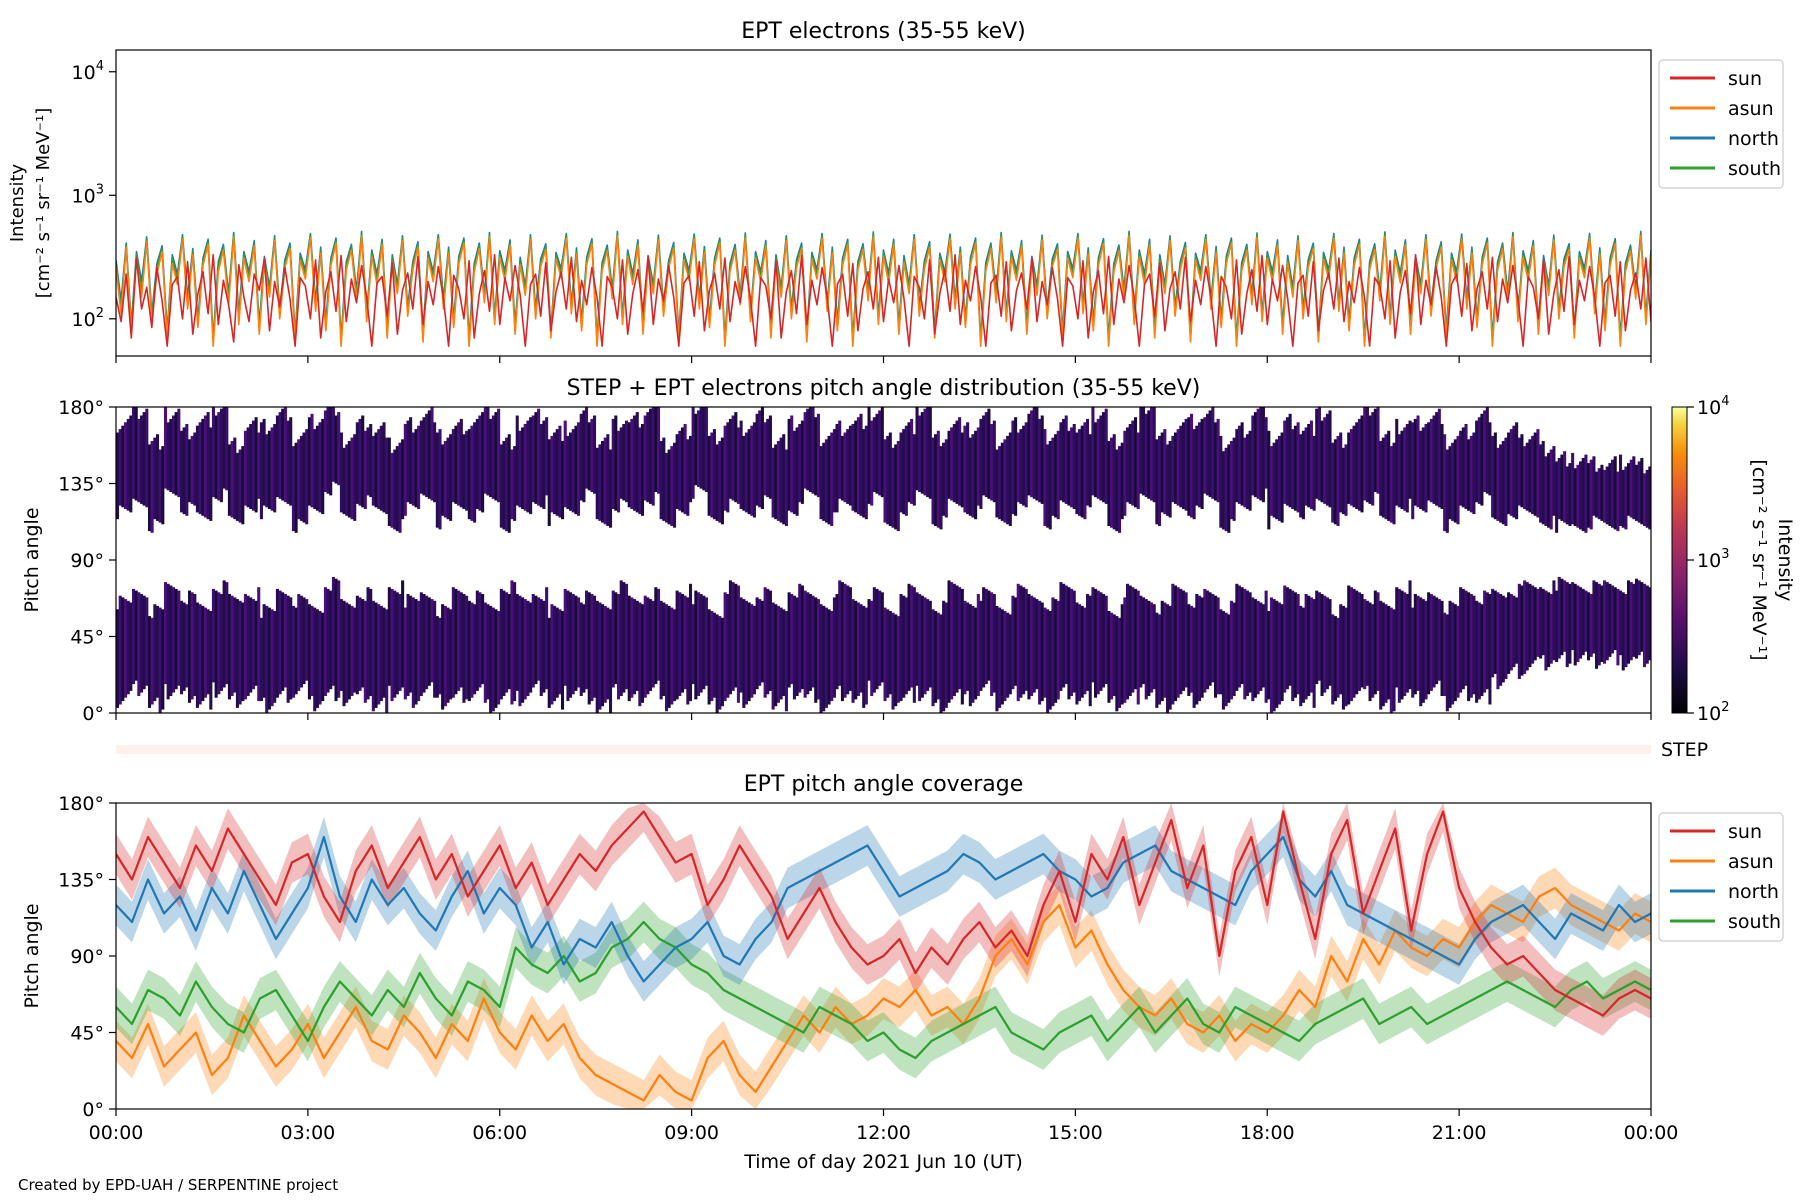 This screenshot has width=1800, height=1200. What do you see at coordinates (17, 202) in the screenshot?
I see `panel-intensity-ylabel-line1: Intensity` at bounding box center [17, 202].